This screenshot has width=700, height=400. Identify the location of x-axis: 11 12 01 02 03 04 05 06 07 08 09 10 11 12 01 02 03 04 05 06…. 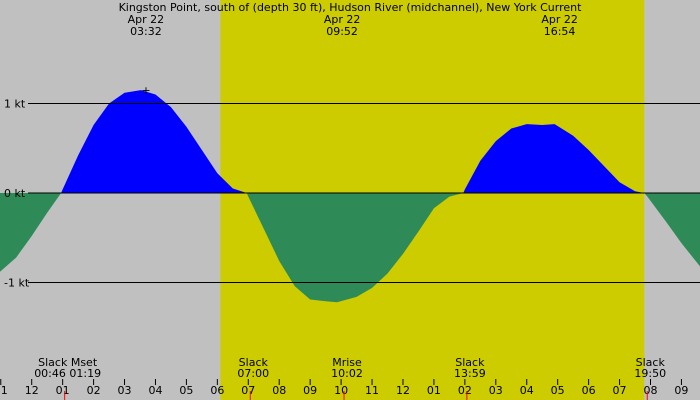
(344, 389).